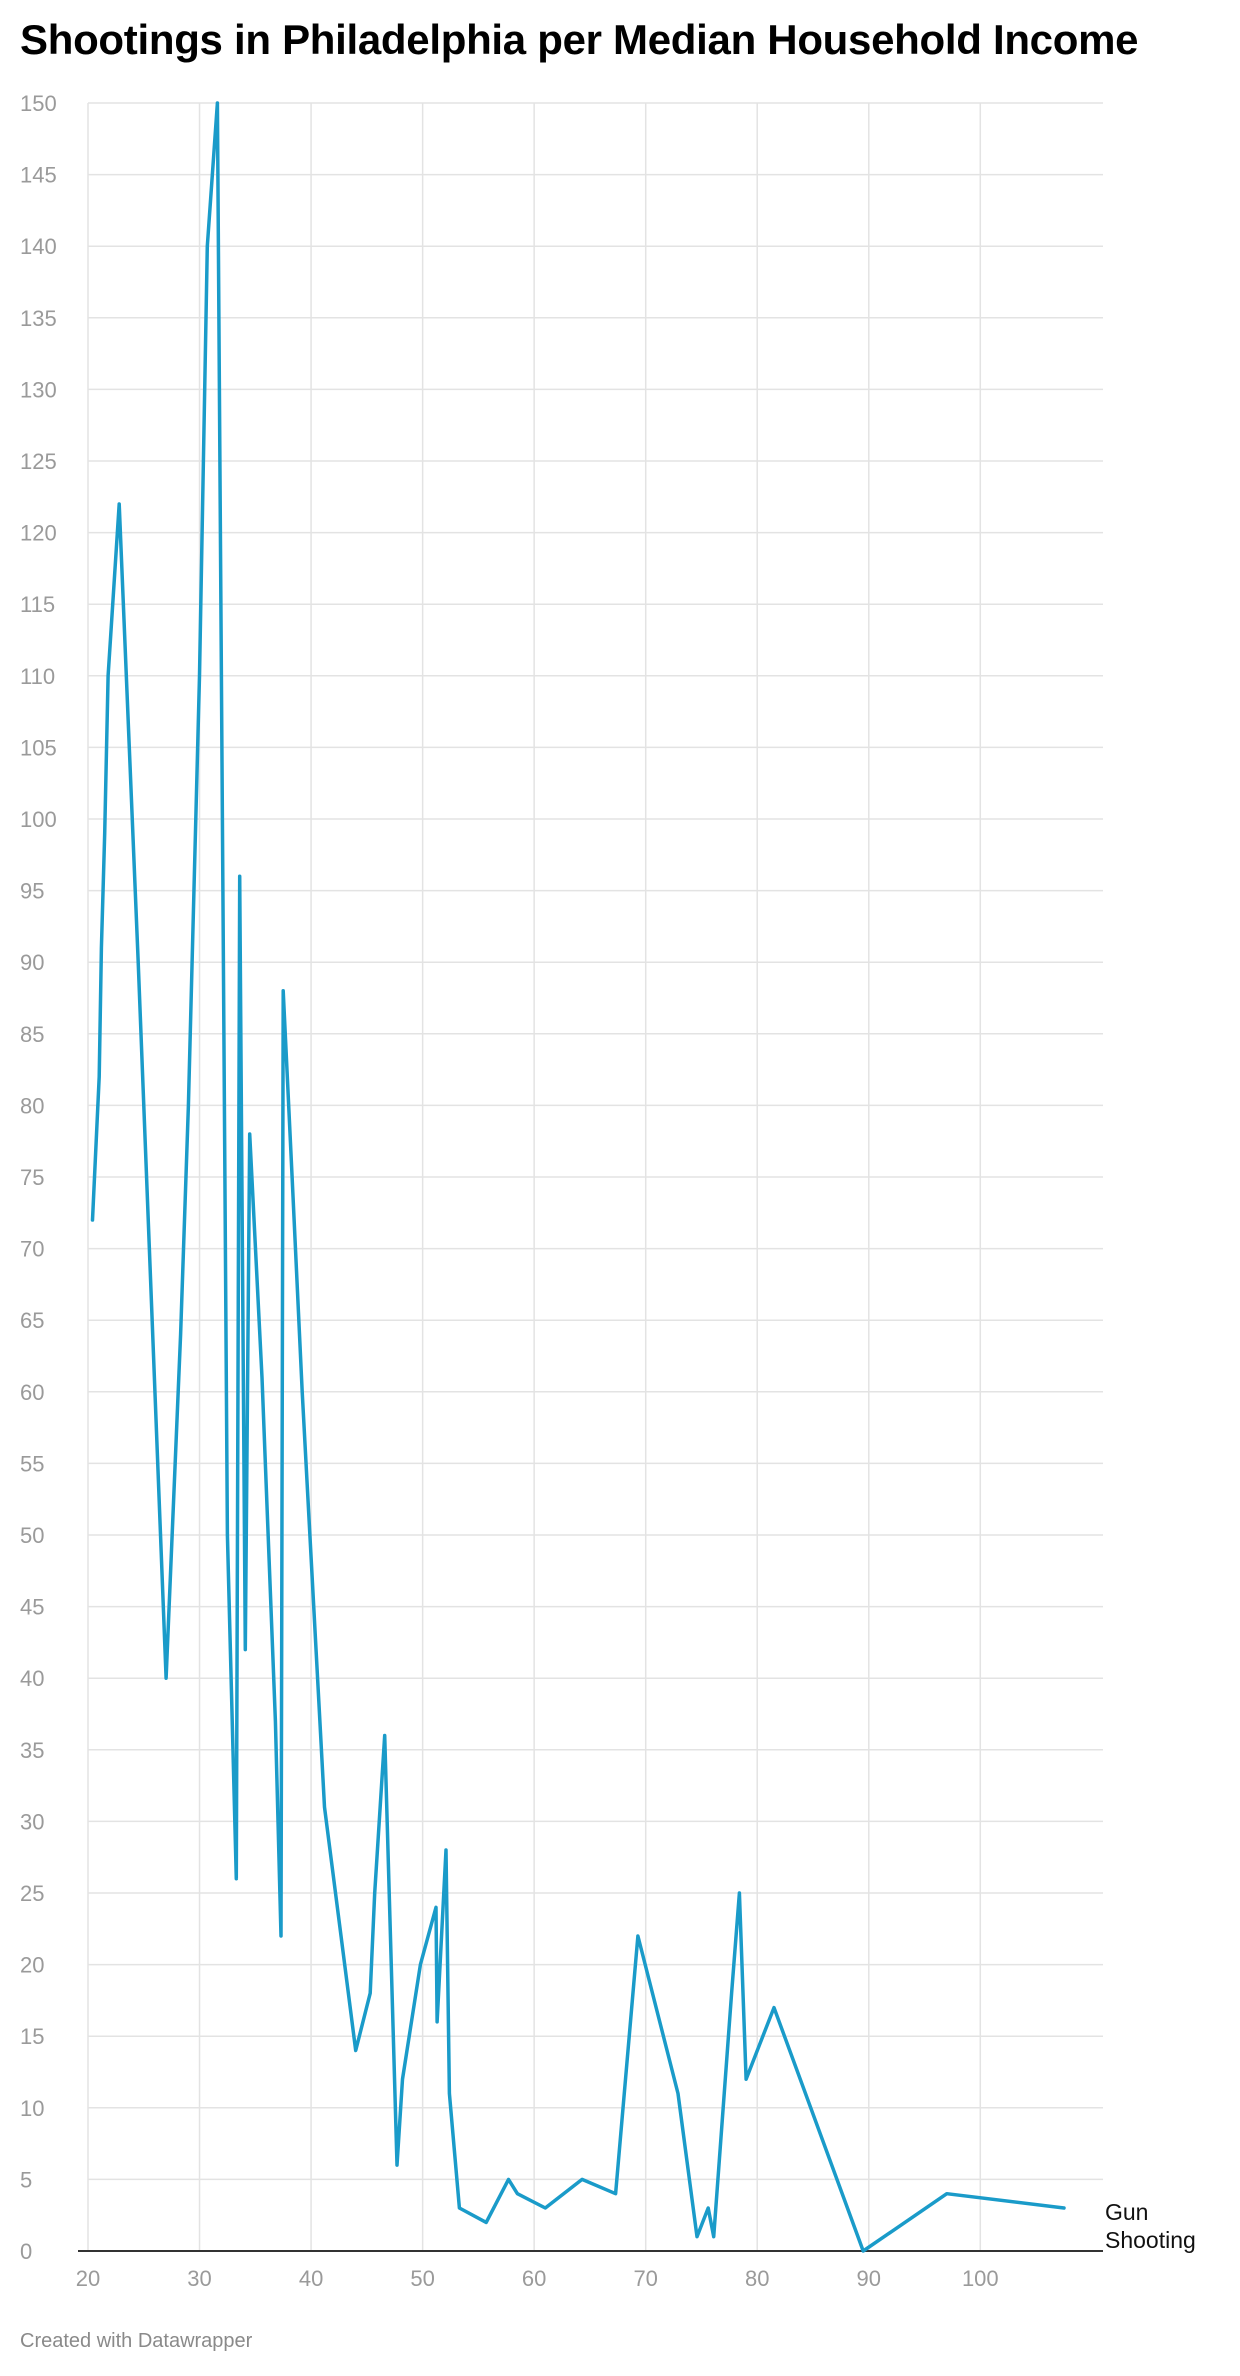 The width and height of the screenshot is (1240, 2376). What do you see at coordinates (199, 2278) in the screenshot?
I see `x-tick-label: 30` at bounding box center [199, 2278].